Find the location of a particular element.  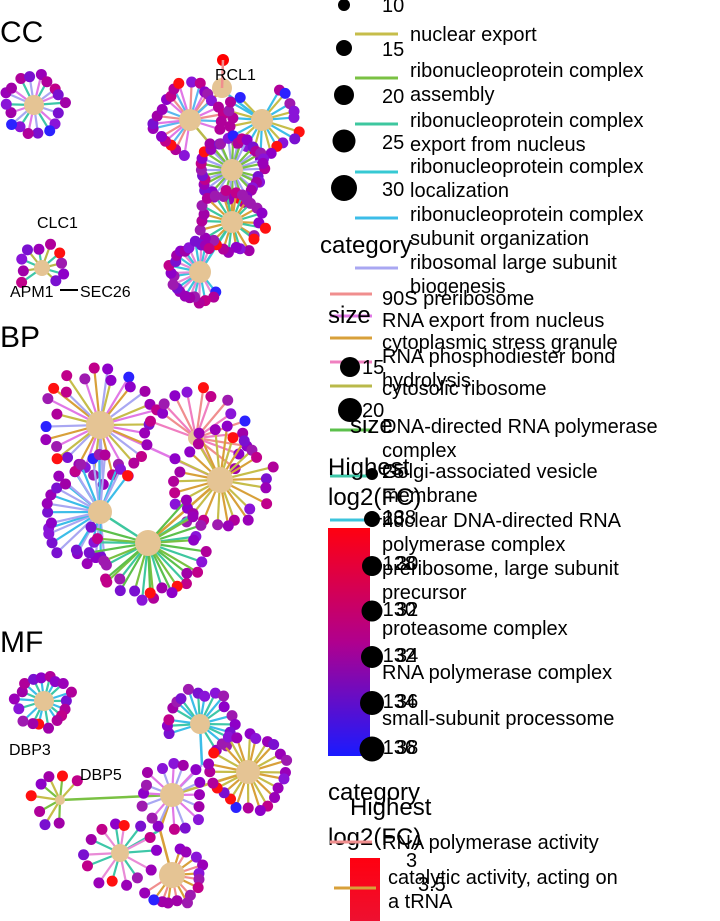

category-label-line: subunit organization is located at coordinates (499, 239).